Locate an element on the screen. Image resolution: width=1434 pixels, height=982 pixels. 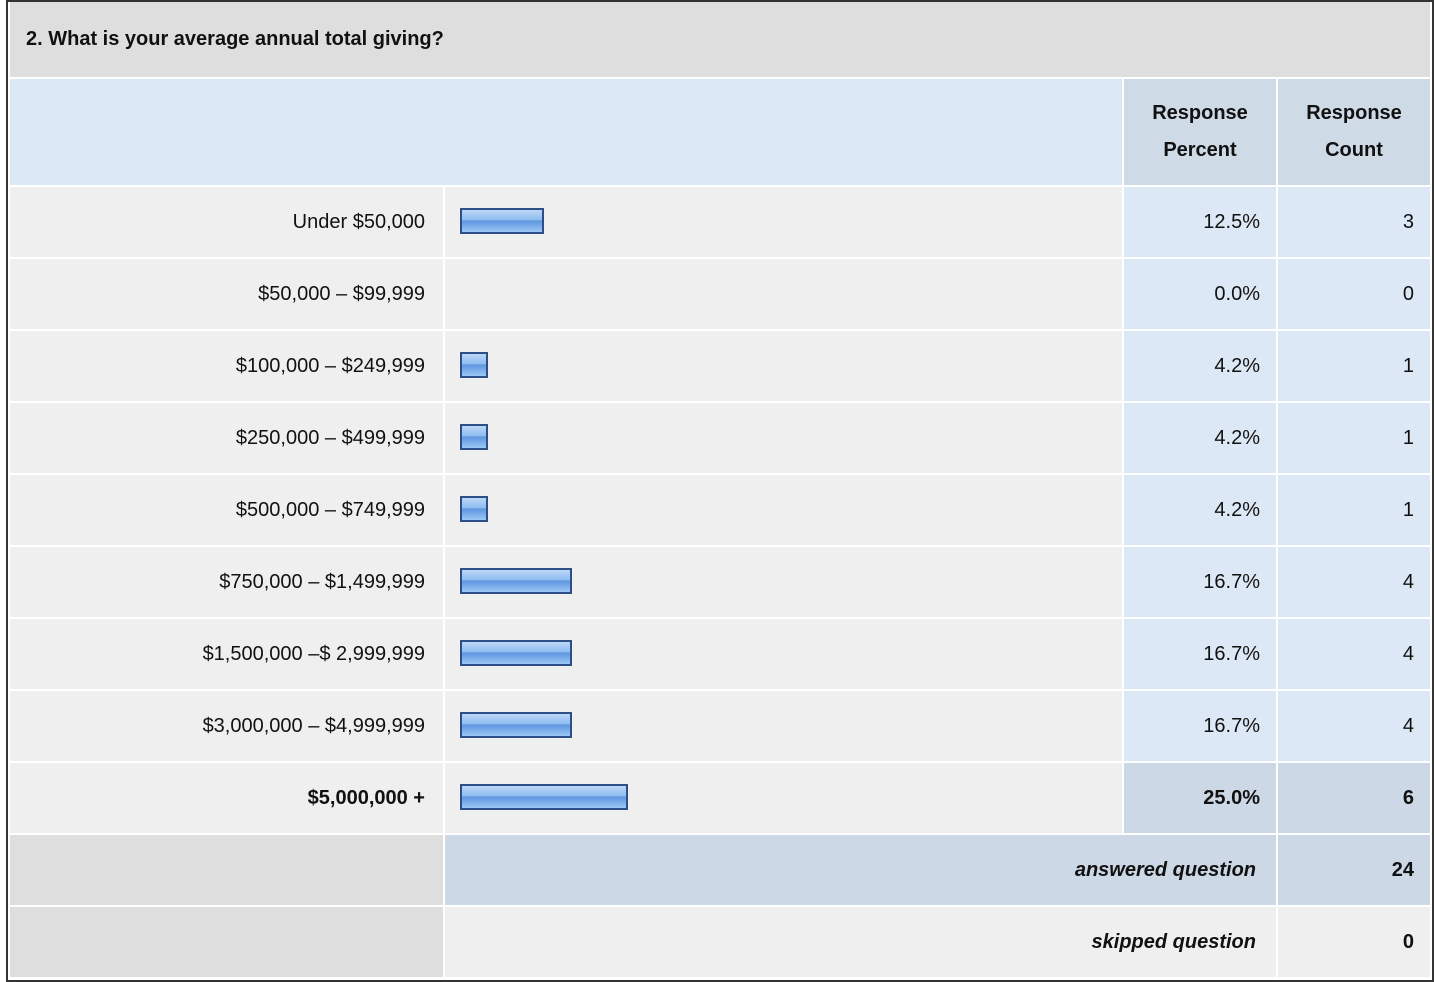
answer-label: $750,000 – $1,499,999 is located at coordinates (226, 582).